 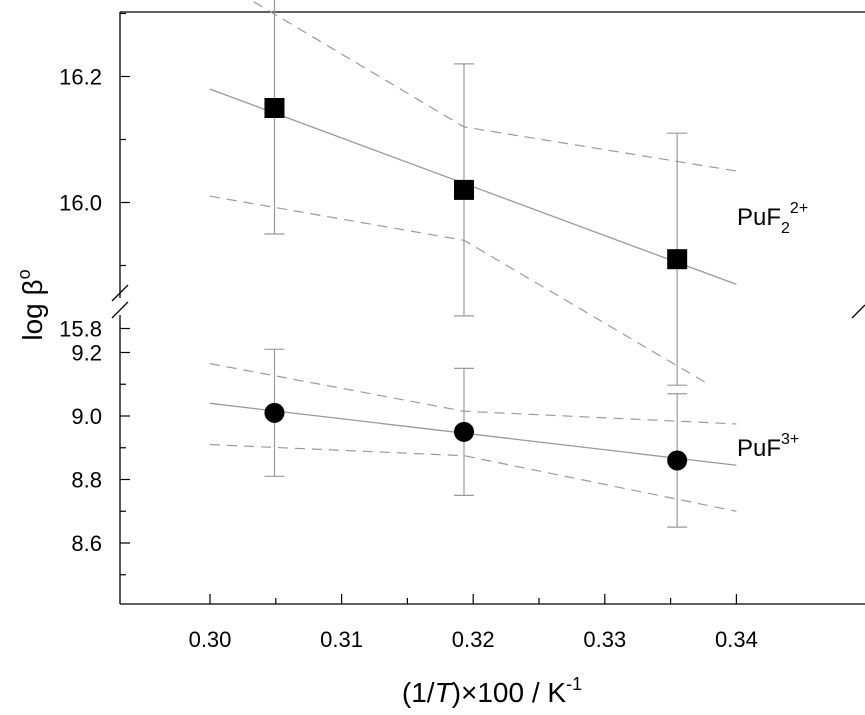 I want to click on y-tick-label: 9.0, so click(x=86, y=416).